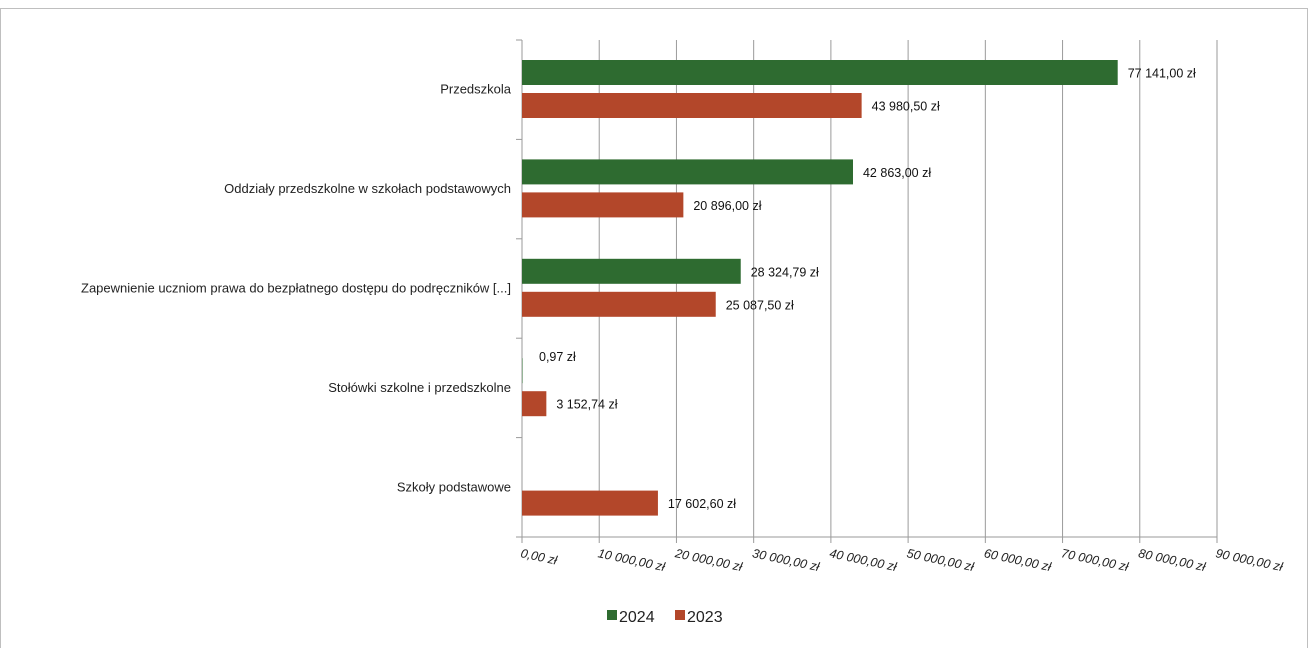 This screenshot has width=1310, height=648. Describe the element at coordinates (1172, 560) in the screenshot. I see `x-tick-label: 80 000,00 zł` at that location.